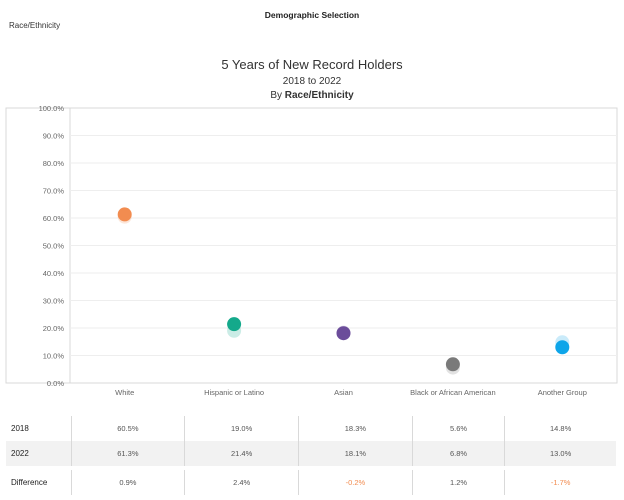 The image size is (624, 500). I want to click on chart-by-prefix: By, so click(277, 95).